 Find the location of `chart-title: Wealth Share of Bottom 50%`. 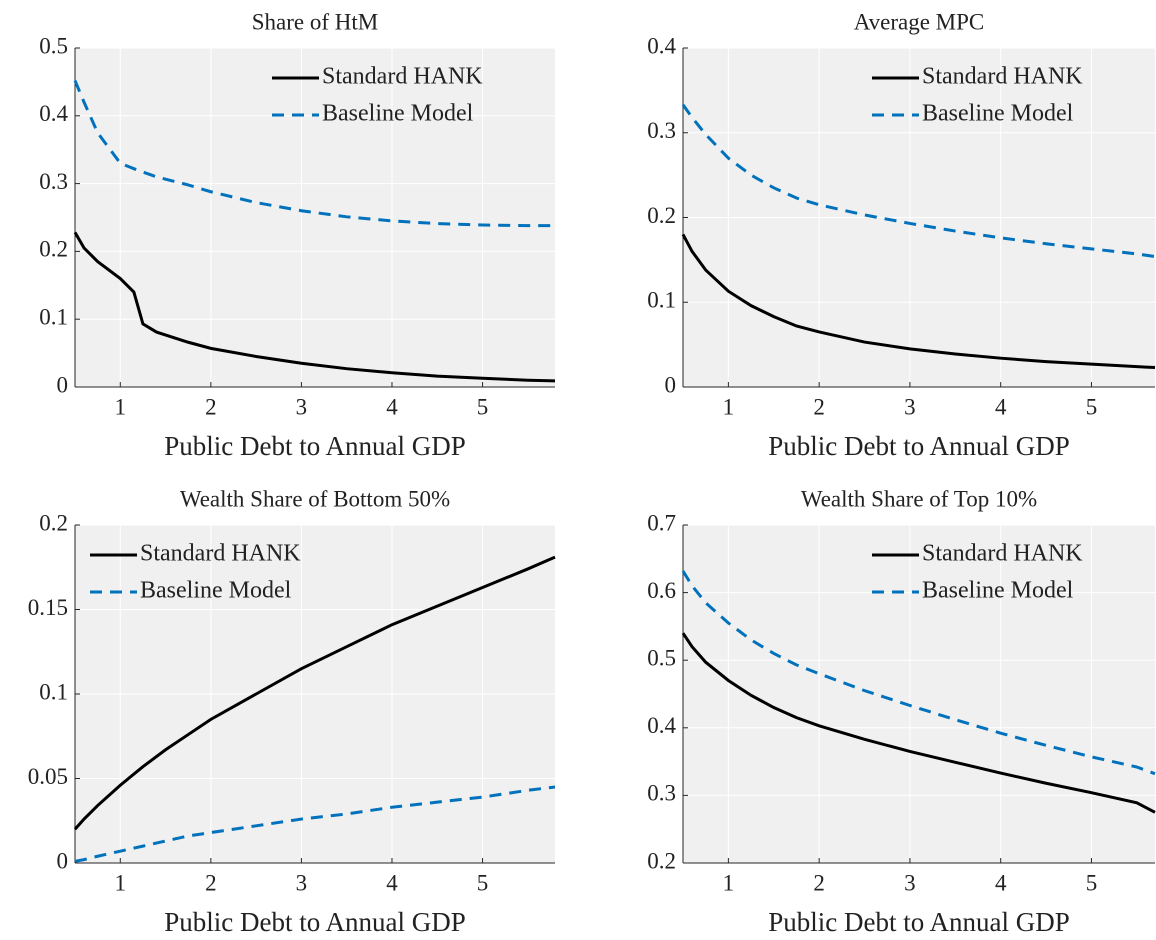

chart-title: Wealth Share of Bottom 50% is located at coordinates (315, 498).